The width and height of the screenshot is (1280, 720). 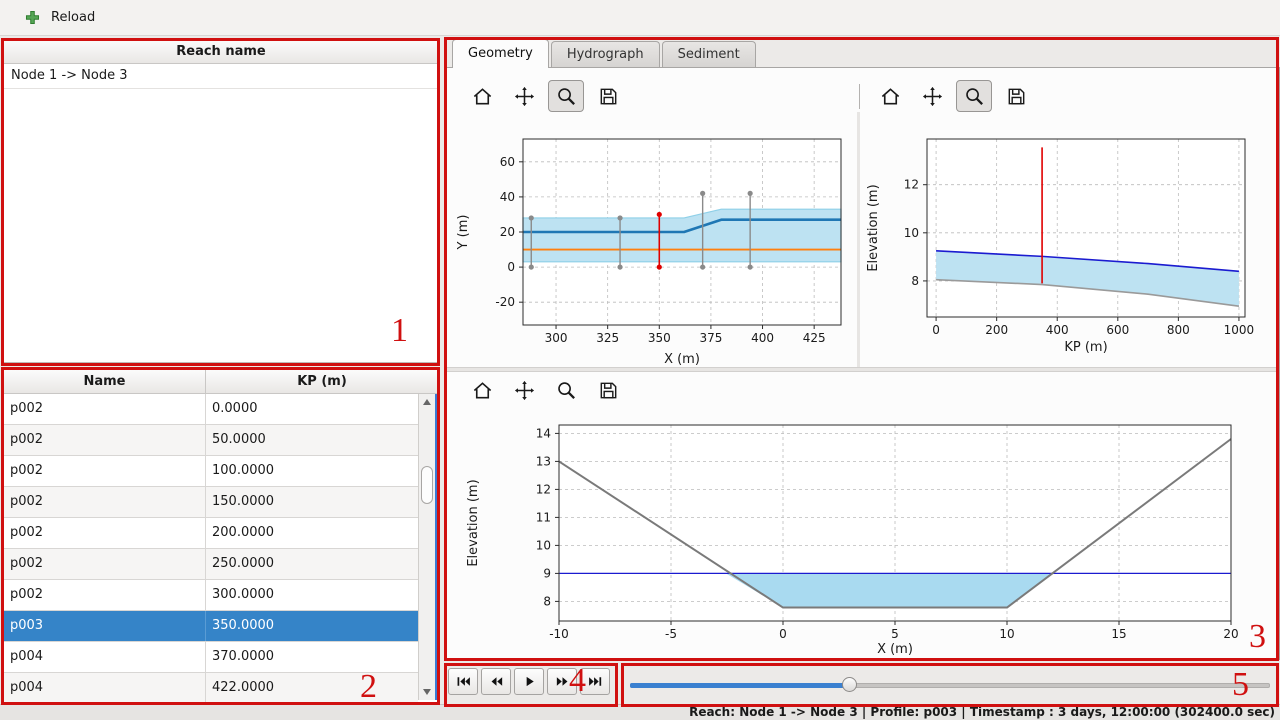 What do you see at coordinates (953, 96) in the screenshot?
I see `plot-toolbar-long-profile` at bounding box center [953, 96].